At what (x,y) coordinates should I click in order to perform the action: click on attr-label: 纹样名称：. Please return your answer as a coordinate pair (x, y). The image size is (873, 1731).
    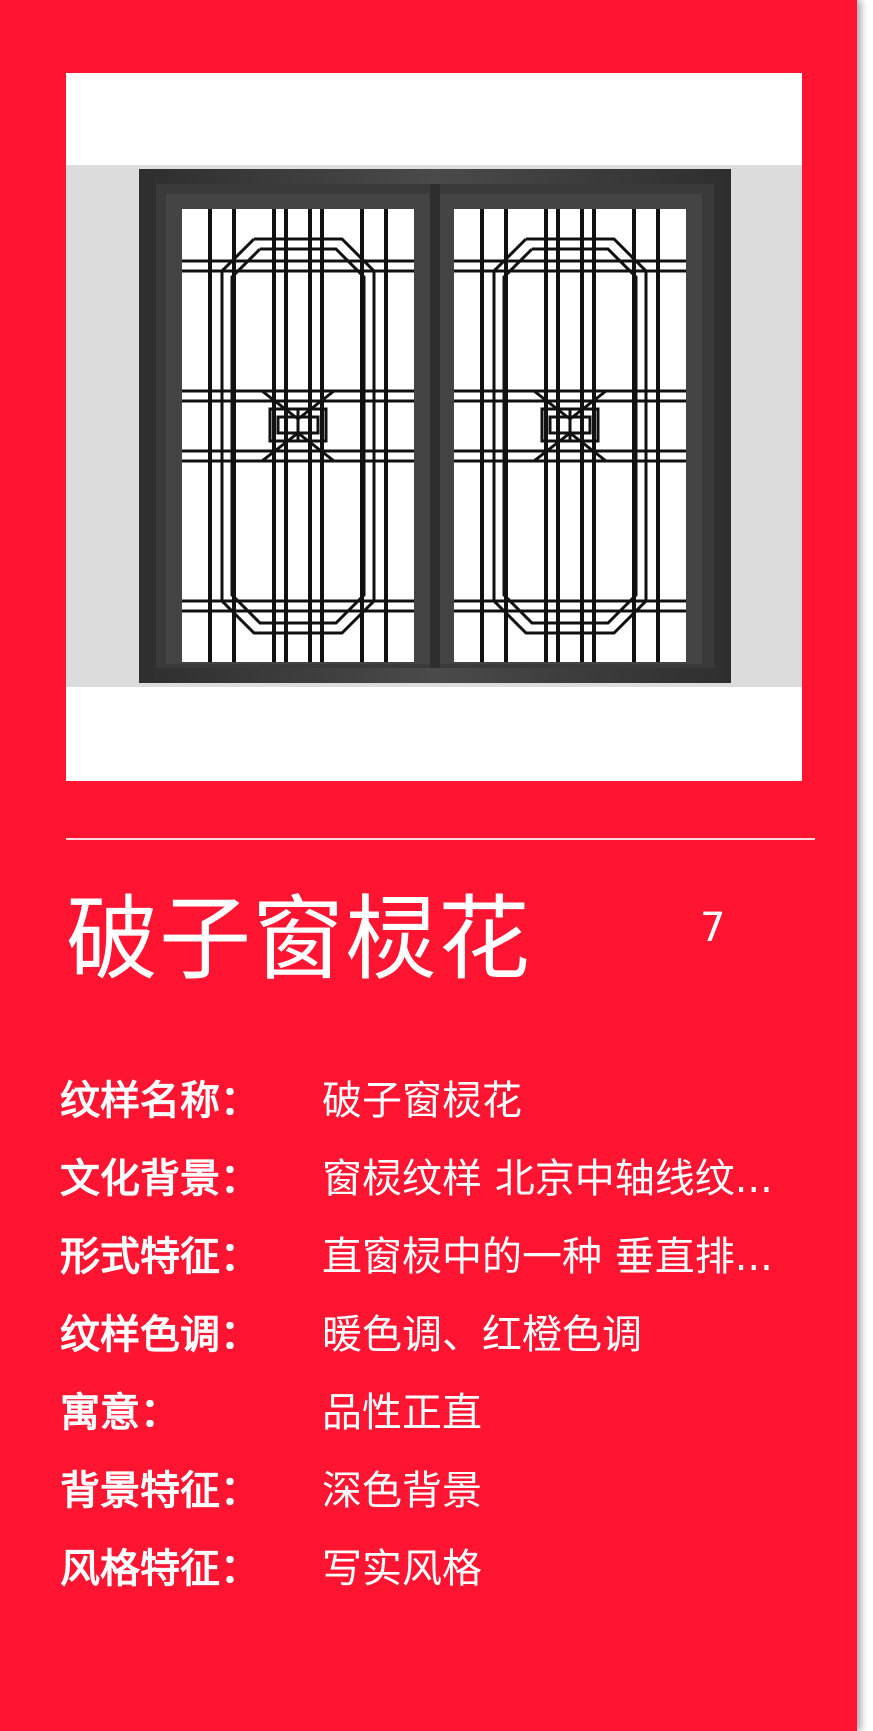
    Looking at the image, I should click on (160, 1101).